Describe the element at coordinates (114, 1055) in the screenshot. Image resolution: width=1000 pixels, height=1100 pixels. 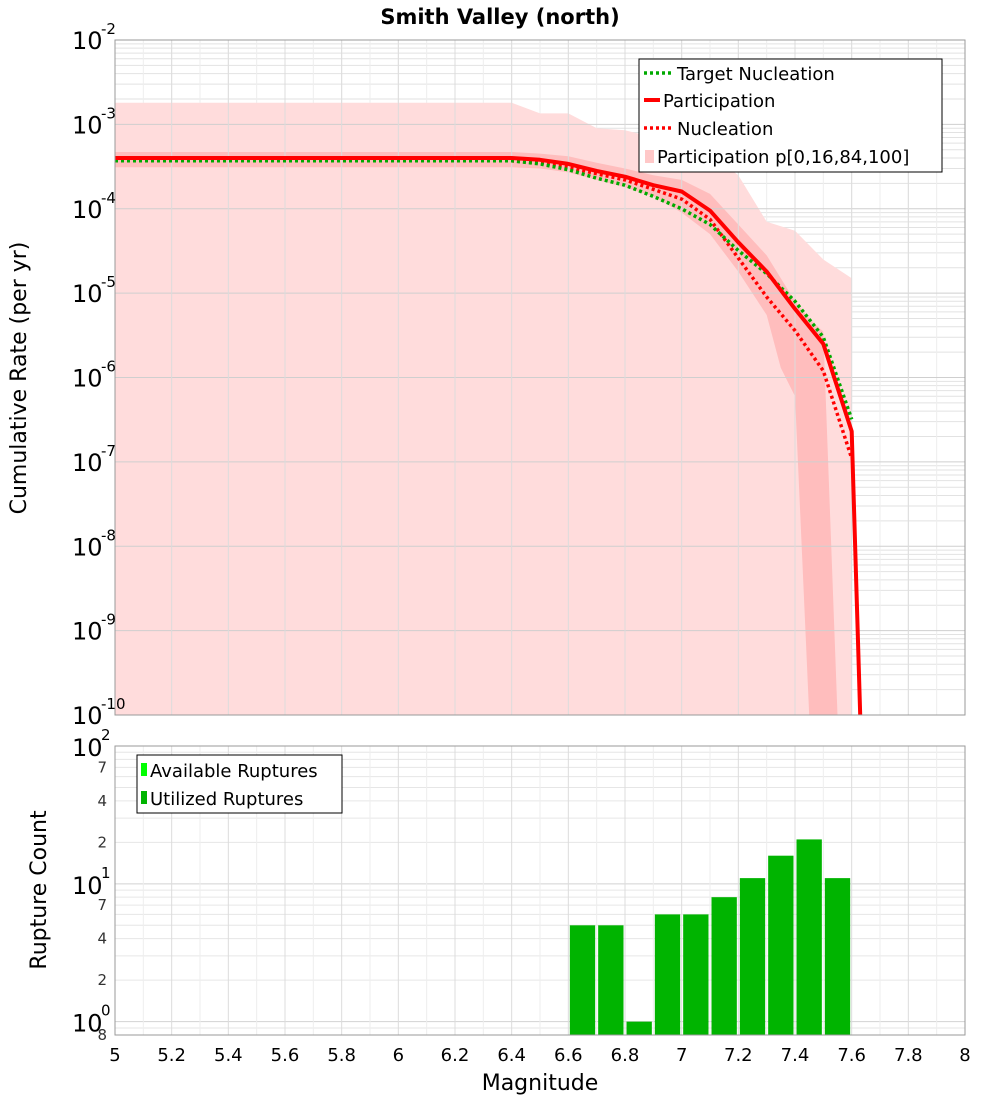
I see `magnitude-x-tick-label: 5` at that location.